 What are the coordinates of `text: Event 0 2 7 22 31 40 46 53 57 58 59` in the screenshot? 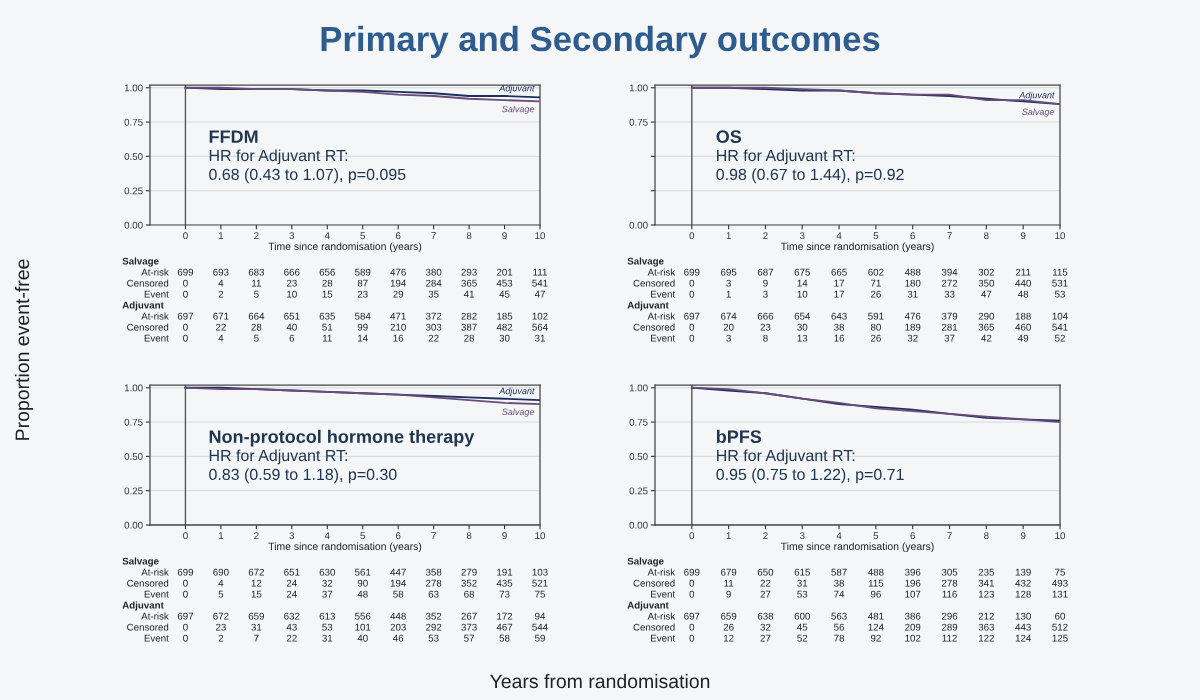 It's located at (344, 638).